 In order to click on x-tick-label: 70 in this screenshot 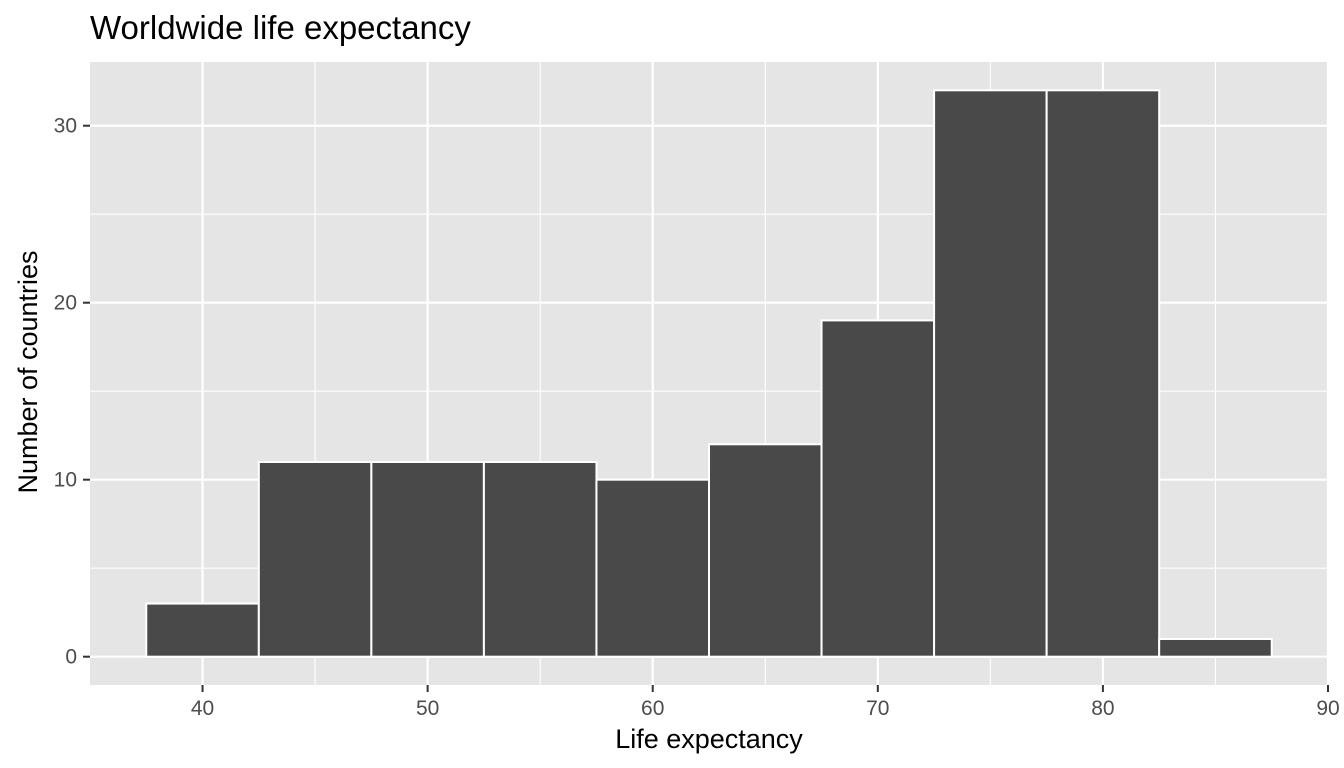, I will do `click(877, 708)`.